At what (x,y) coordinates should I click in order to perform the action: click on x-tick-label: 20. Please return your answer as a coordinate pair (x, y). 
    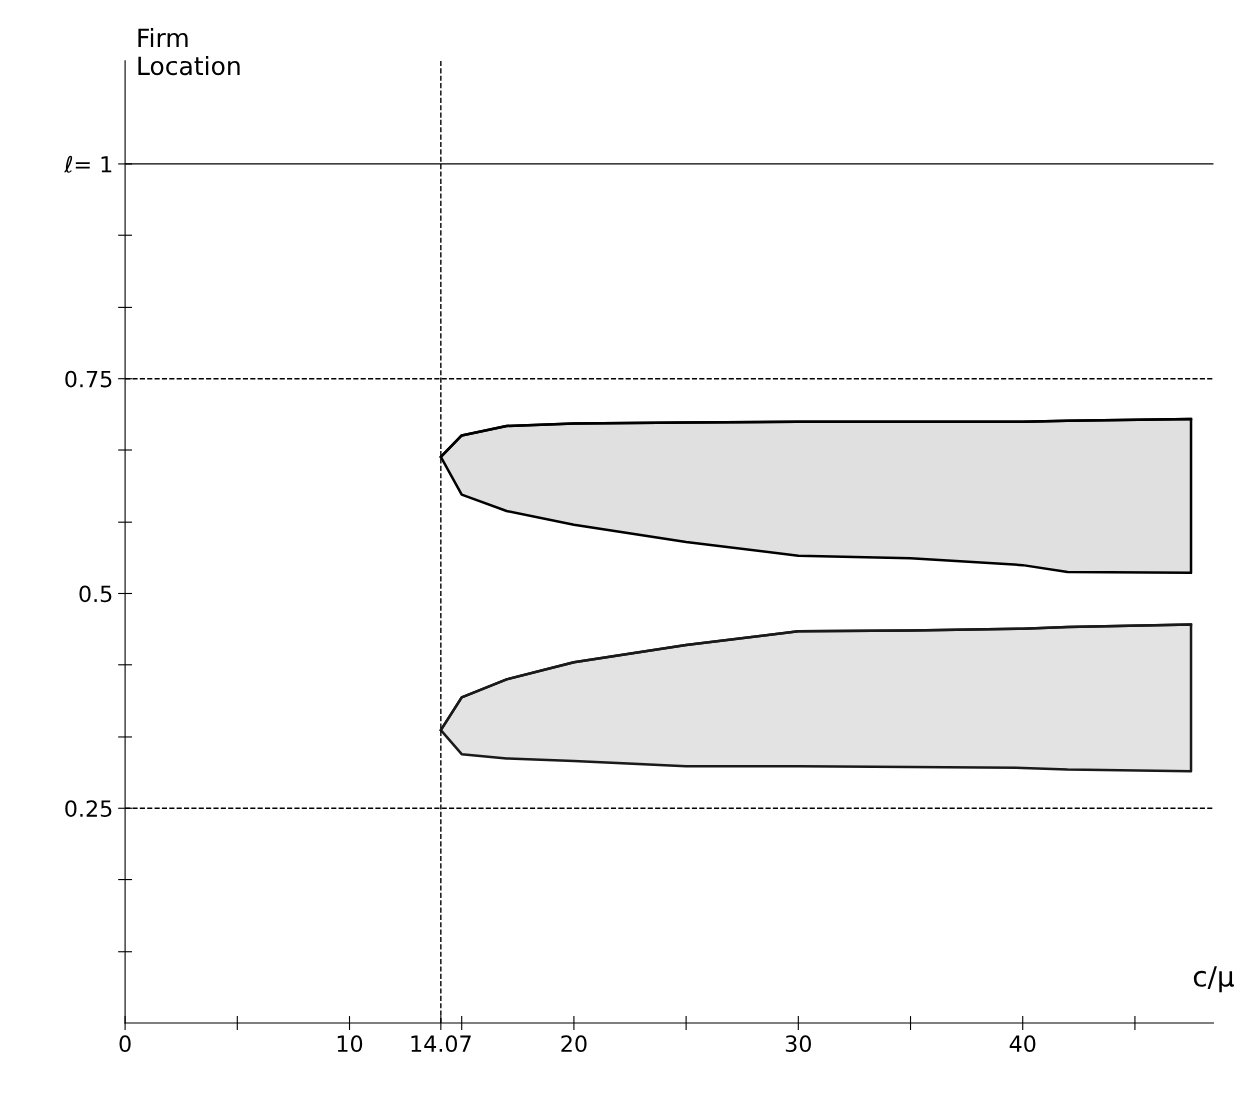
    Looking at the image, I should click on (574, 1044).